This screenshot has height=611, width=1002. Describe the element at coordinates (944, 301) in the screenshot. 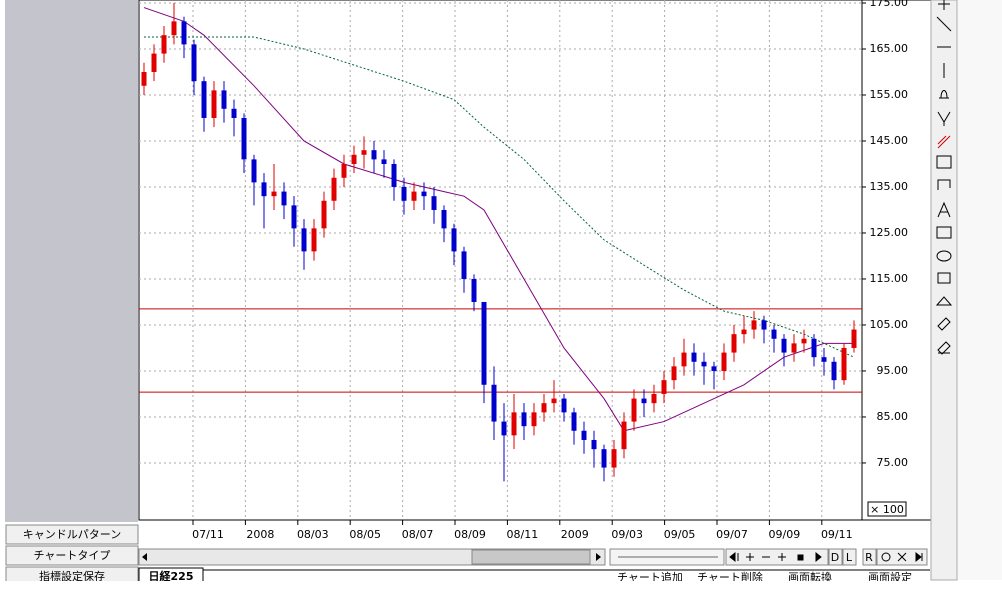

I see `tool-triangle` at that location.